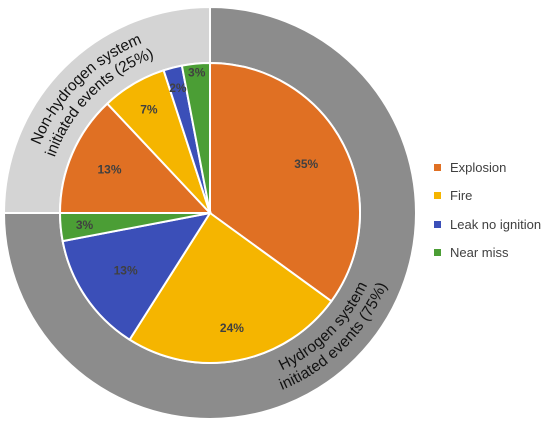  I want to click on legend-item-near-miss: Near miss, so click(487, 252).